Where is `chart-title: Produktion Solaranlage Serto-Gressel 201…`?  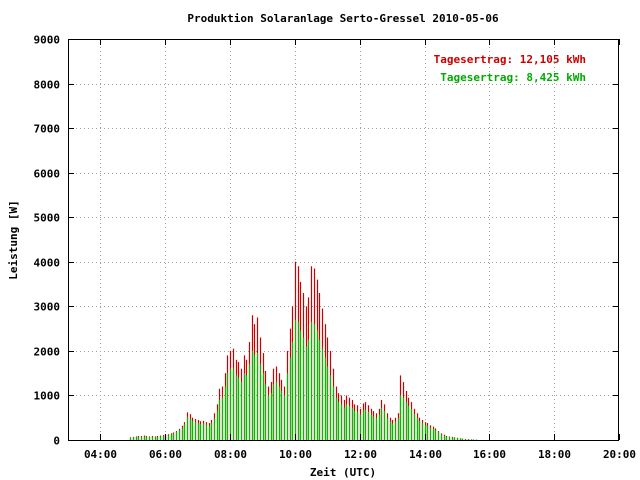
chart-title: Produktion Solaranlage Serto-Gressel 201… is located at coordinates (343, 18).